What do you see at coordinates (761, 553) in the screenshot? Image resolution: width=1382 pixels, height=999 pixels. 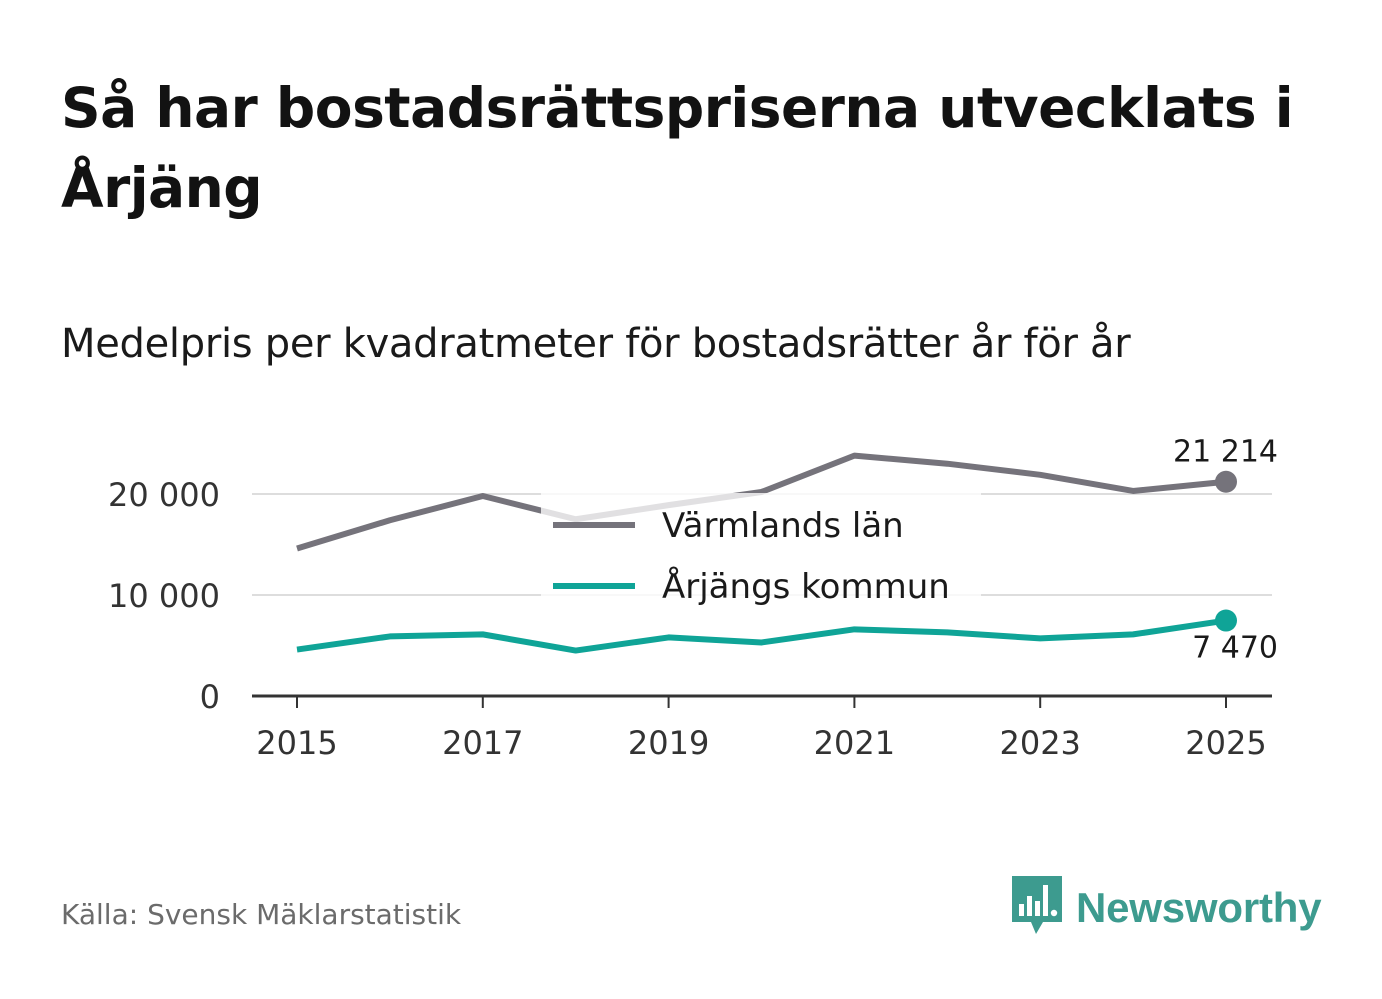 I see `legend-background` at bounding box center [761, 553].